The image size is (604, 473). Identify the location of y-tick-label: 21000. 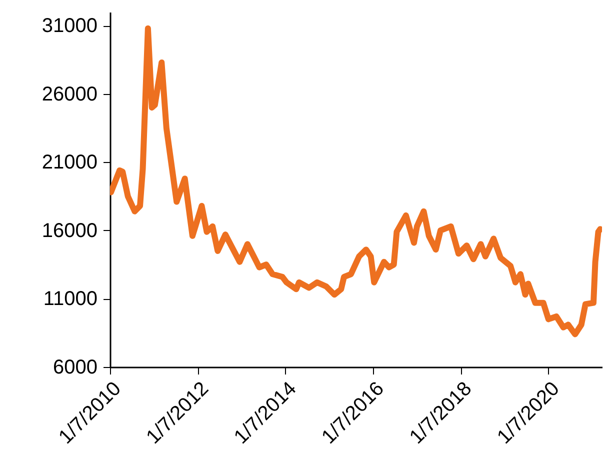
(70, 163).